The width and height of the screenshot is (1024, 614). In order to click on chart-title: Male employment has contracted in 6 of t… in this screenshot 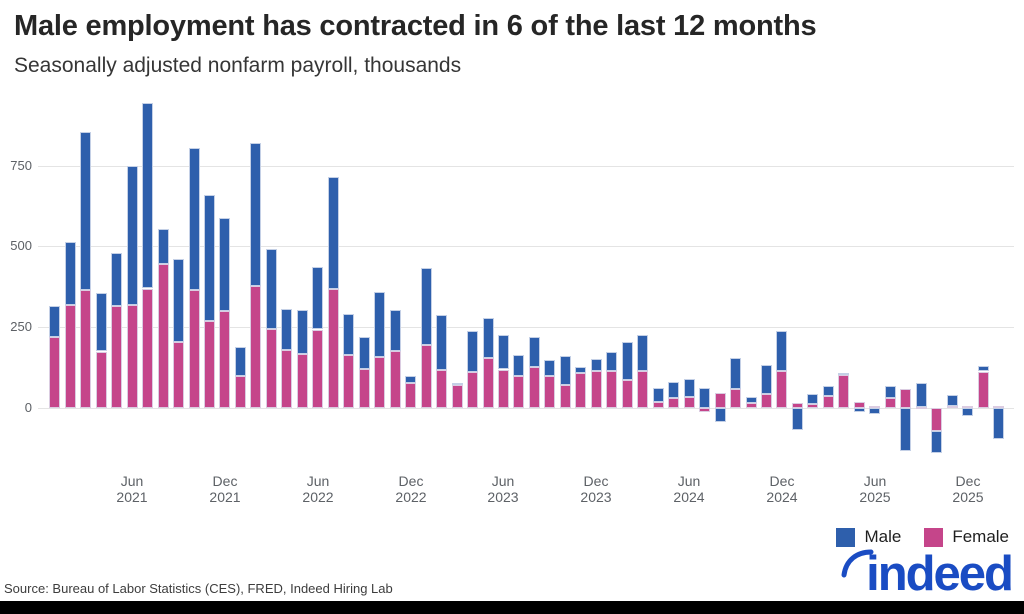, I will do `click(415, 26)`.